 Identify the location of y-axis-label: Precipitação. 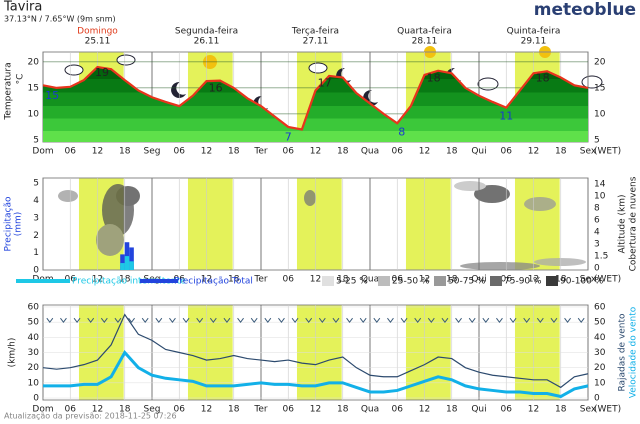
(9, 223).